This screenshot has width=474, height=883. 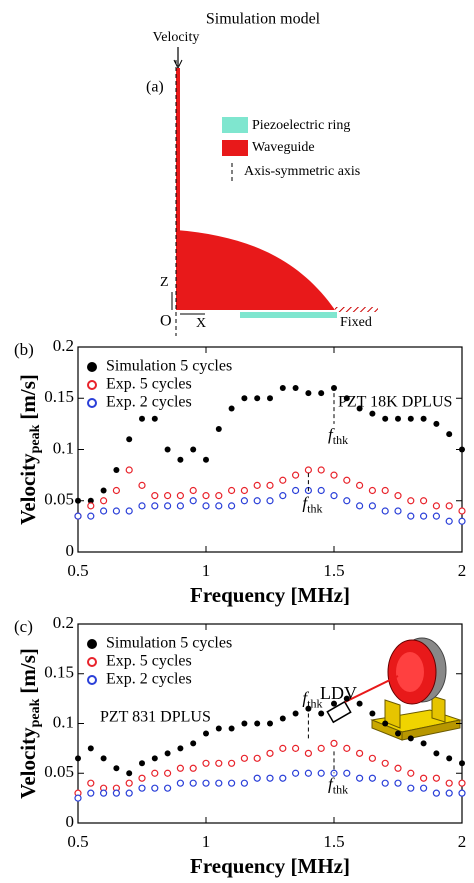 I want to click on z-label: Z, so click(x=164, y=282).